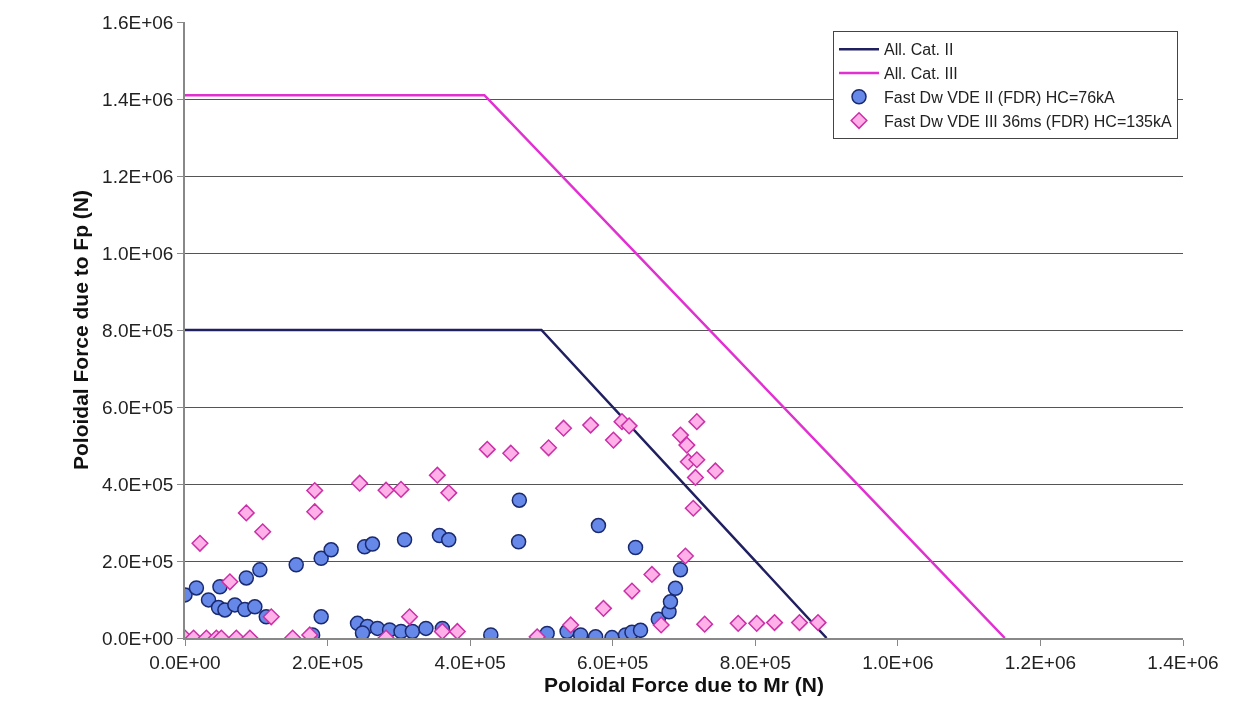 The image size is (1239, 717). Describe the element at coordinates (138, 407) in the screenshot. I see `y-tick-label: 6.0E+05` at that location.